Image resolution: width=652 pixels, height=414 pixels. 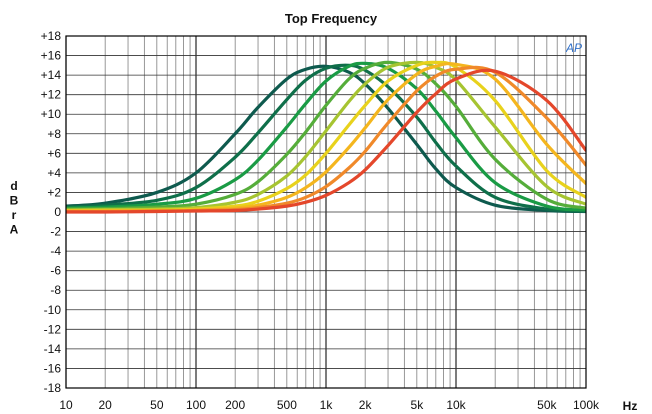 What do you see at coordinates (157, 405) in the screenshot?
I see `x-tick-label: 50` at bounding box center [157, 405].